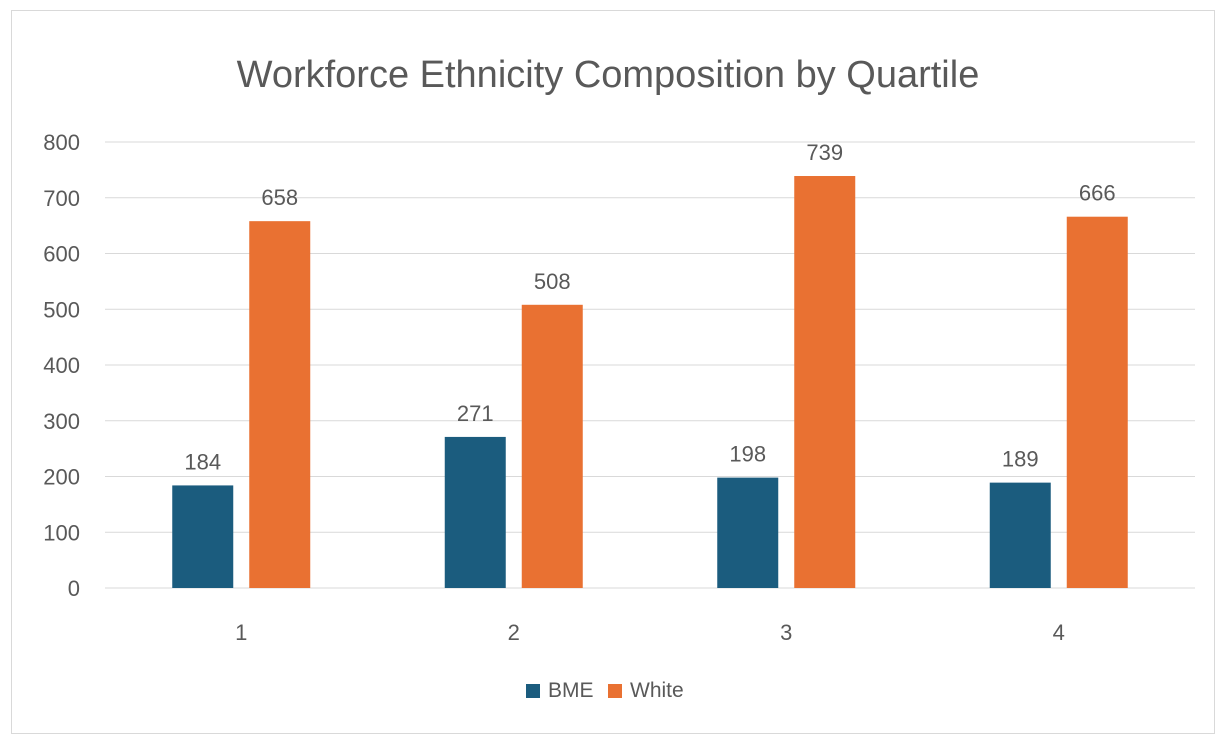  Describe the element at coordinates (61, 142) in the screenshot. I see `y-tick-label: 800` at that location.